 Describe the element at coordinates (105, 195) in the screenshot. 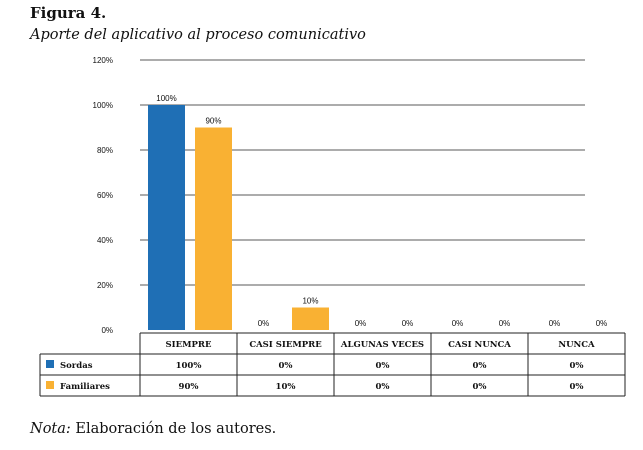

I see `y-tick-label: 60%` at that location.